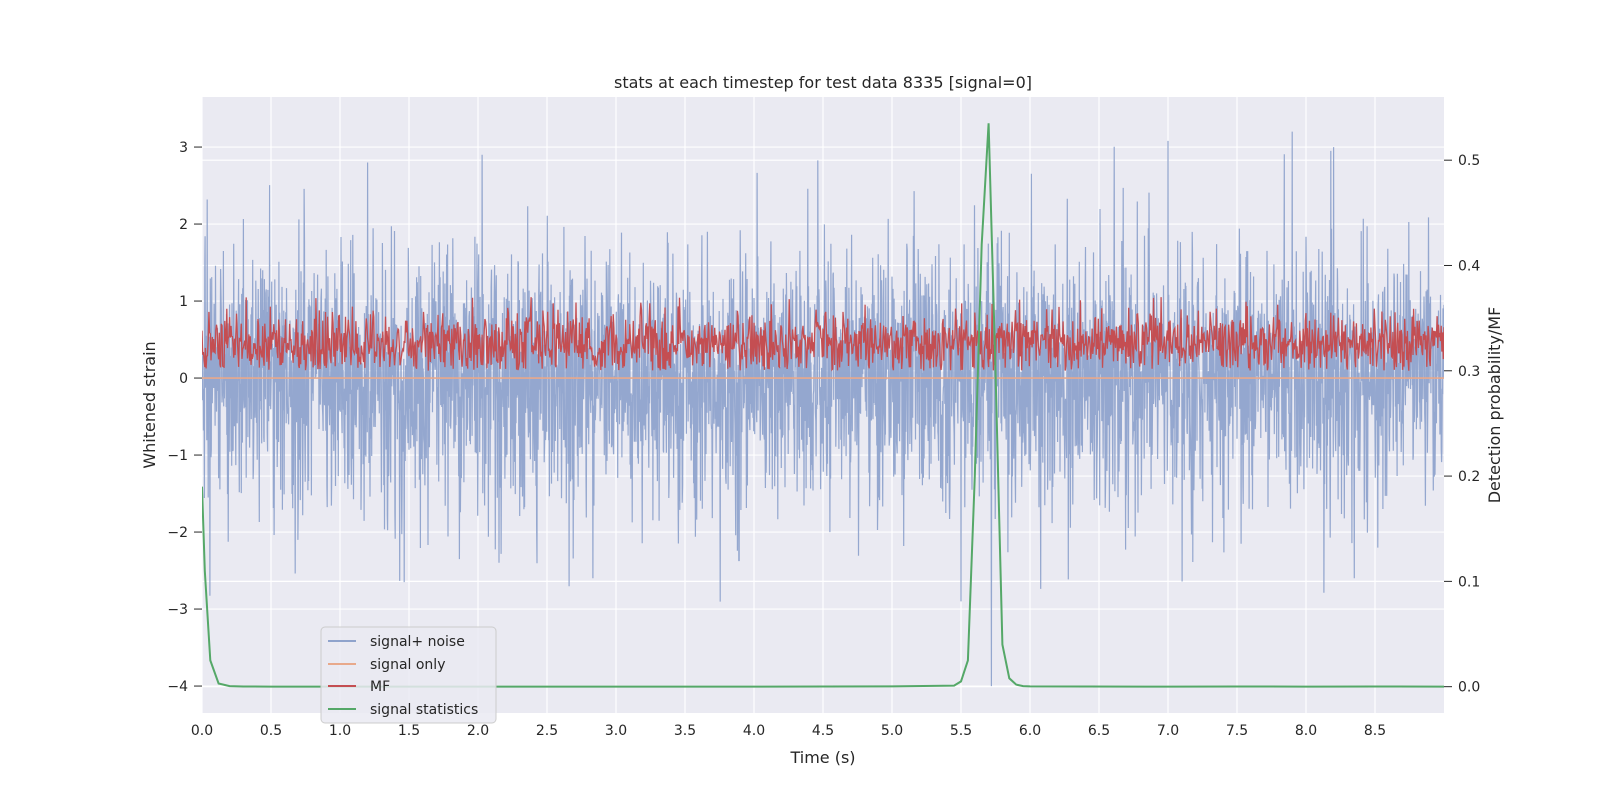  I want to click on legend-label-mf: MF, so click(380, 687).